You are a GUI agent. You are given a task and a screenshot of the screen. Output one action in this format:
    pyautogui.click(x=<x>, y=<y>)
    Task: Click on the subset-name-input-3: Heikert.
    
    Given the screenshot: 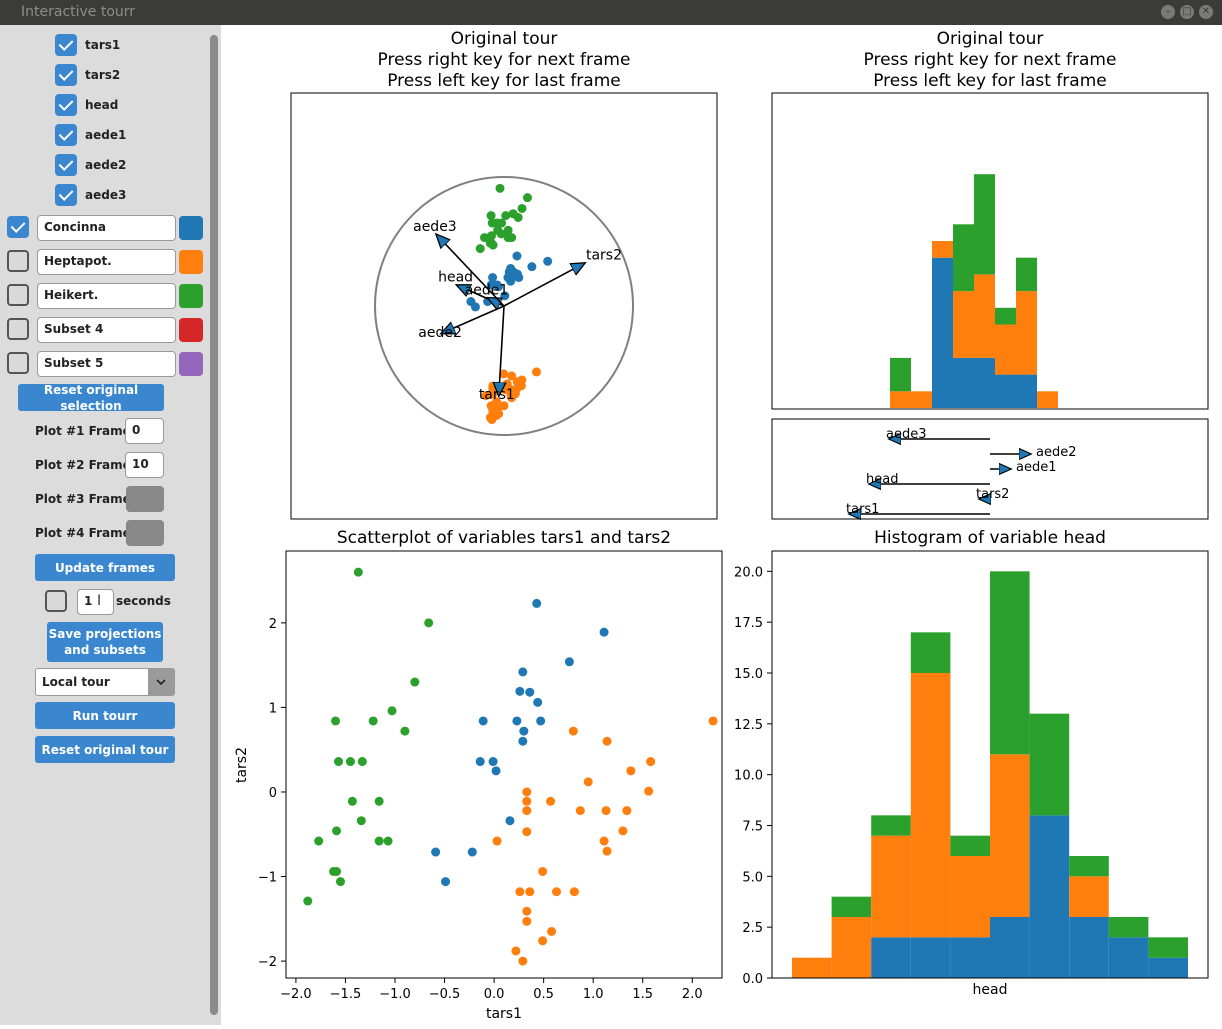 What is the action you would take?
    pyautogui.click(x=106, y=296)
    